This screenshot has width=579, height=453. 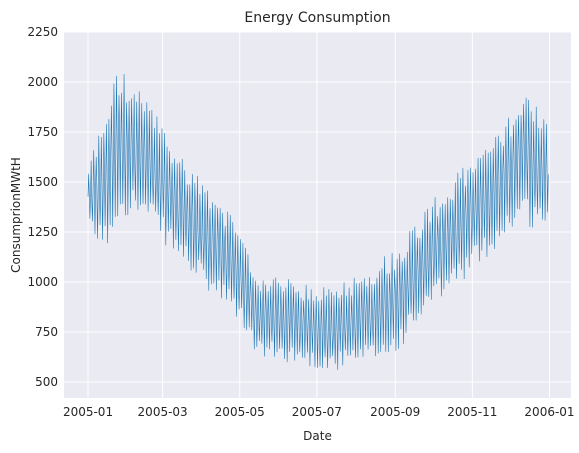 What do you see at coordinates (46, 332) in the screenshot?
I see `y-tick-label: 750` at bounding box center [46, 332].